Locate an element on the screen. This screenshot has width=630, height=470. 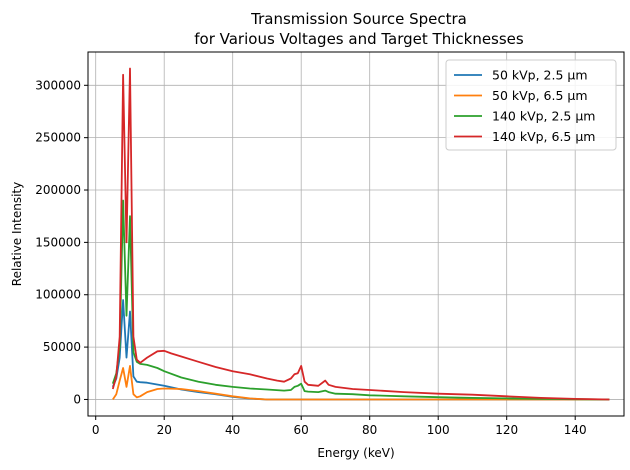
y-tick-label: 100000 is located at coordinates (58, 295).